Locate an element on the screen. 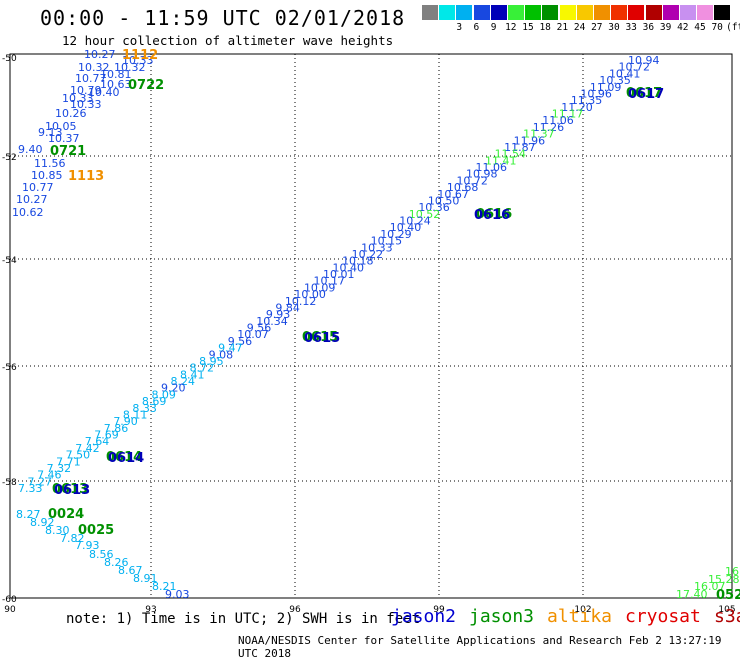 The height and width of the screenshot is (660, 740). wave-height-label: 7.93 is located at coordinates (87, 545).